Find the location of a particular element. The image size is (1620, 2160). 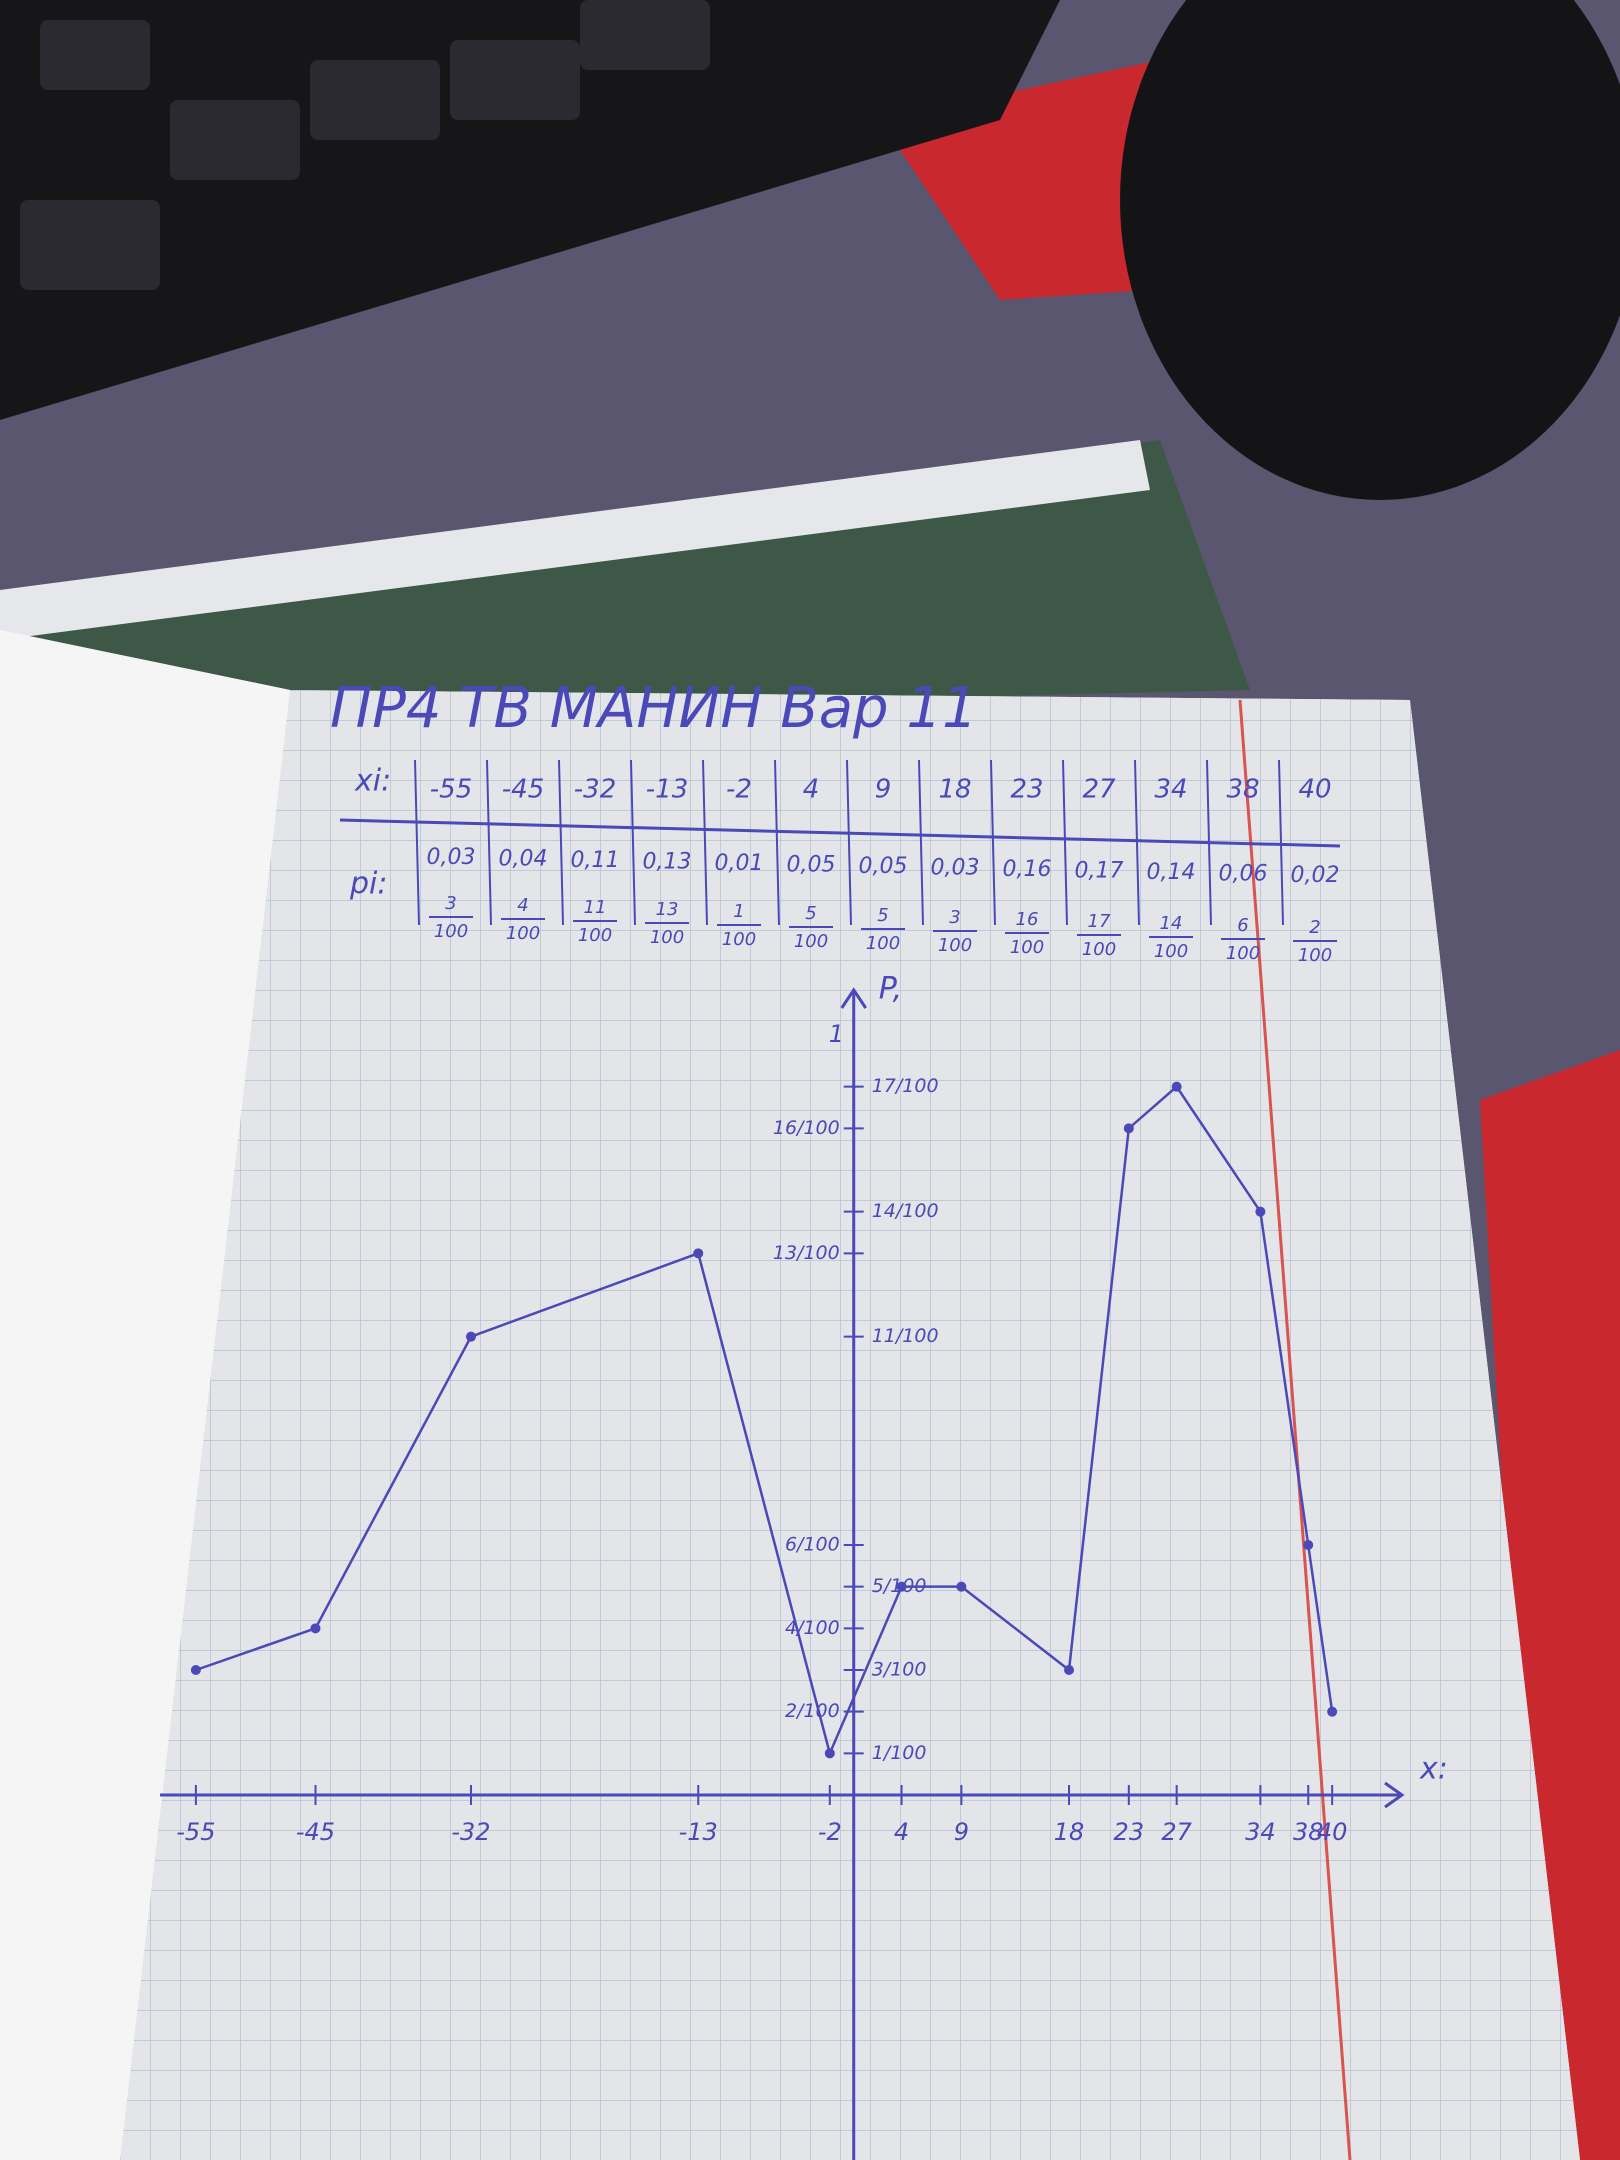

y-tick-label: 2/100 is located at coordinates (812, 1711).